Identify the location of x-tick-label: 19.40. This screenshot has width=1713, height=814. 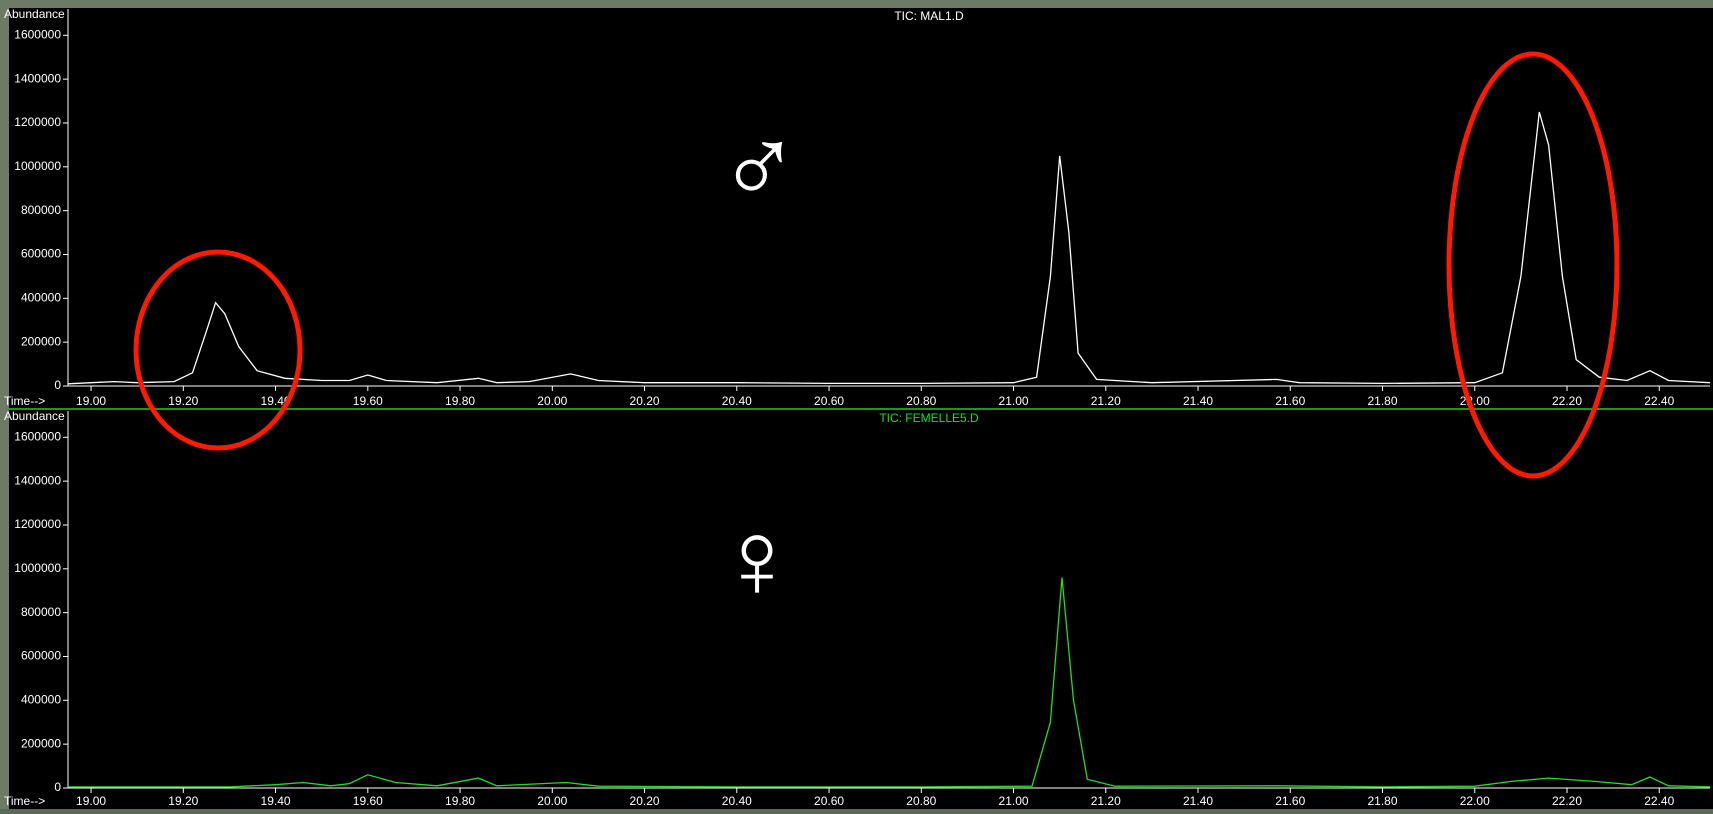
(276, 801).